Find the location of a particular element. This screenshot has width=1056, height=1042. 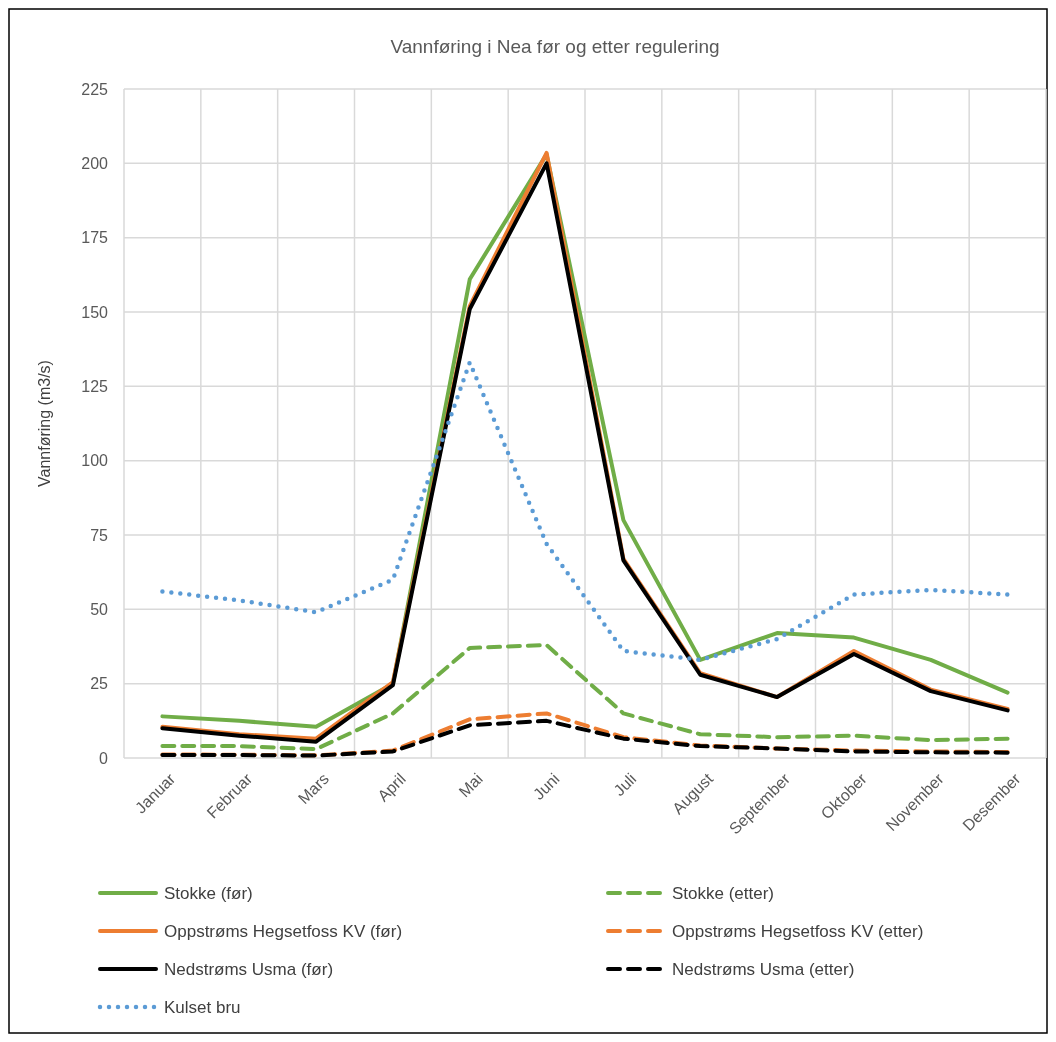

x-tick-label: Mai is located at coordinates (470, 785).